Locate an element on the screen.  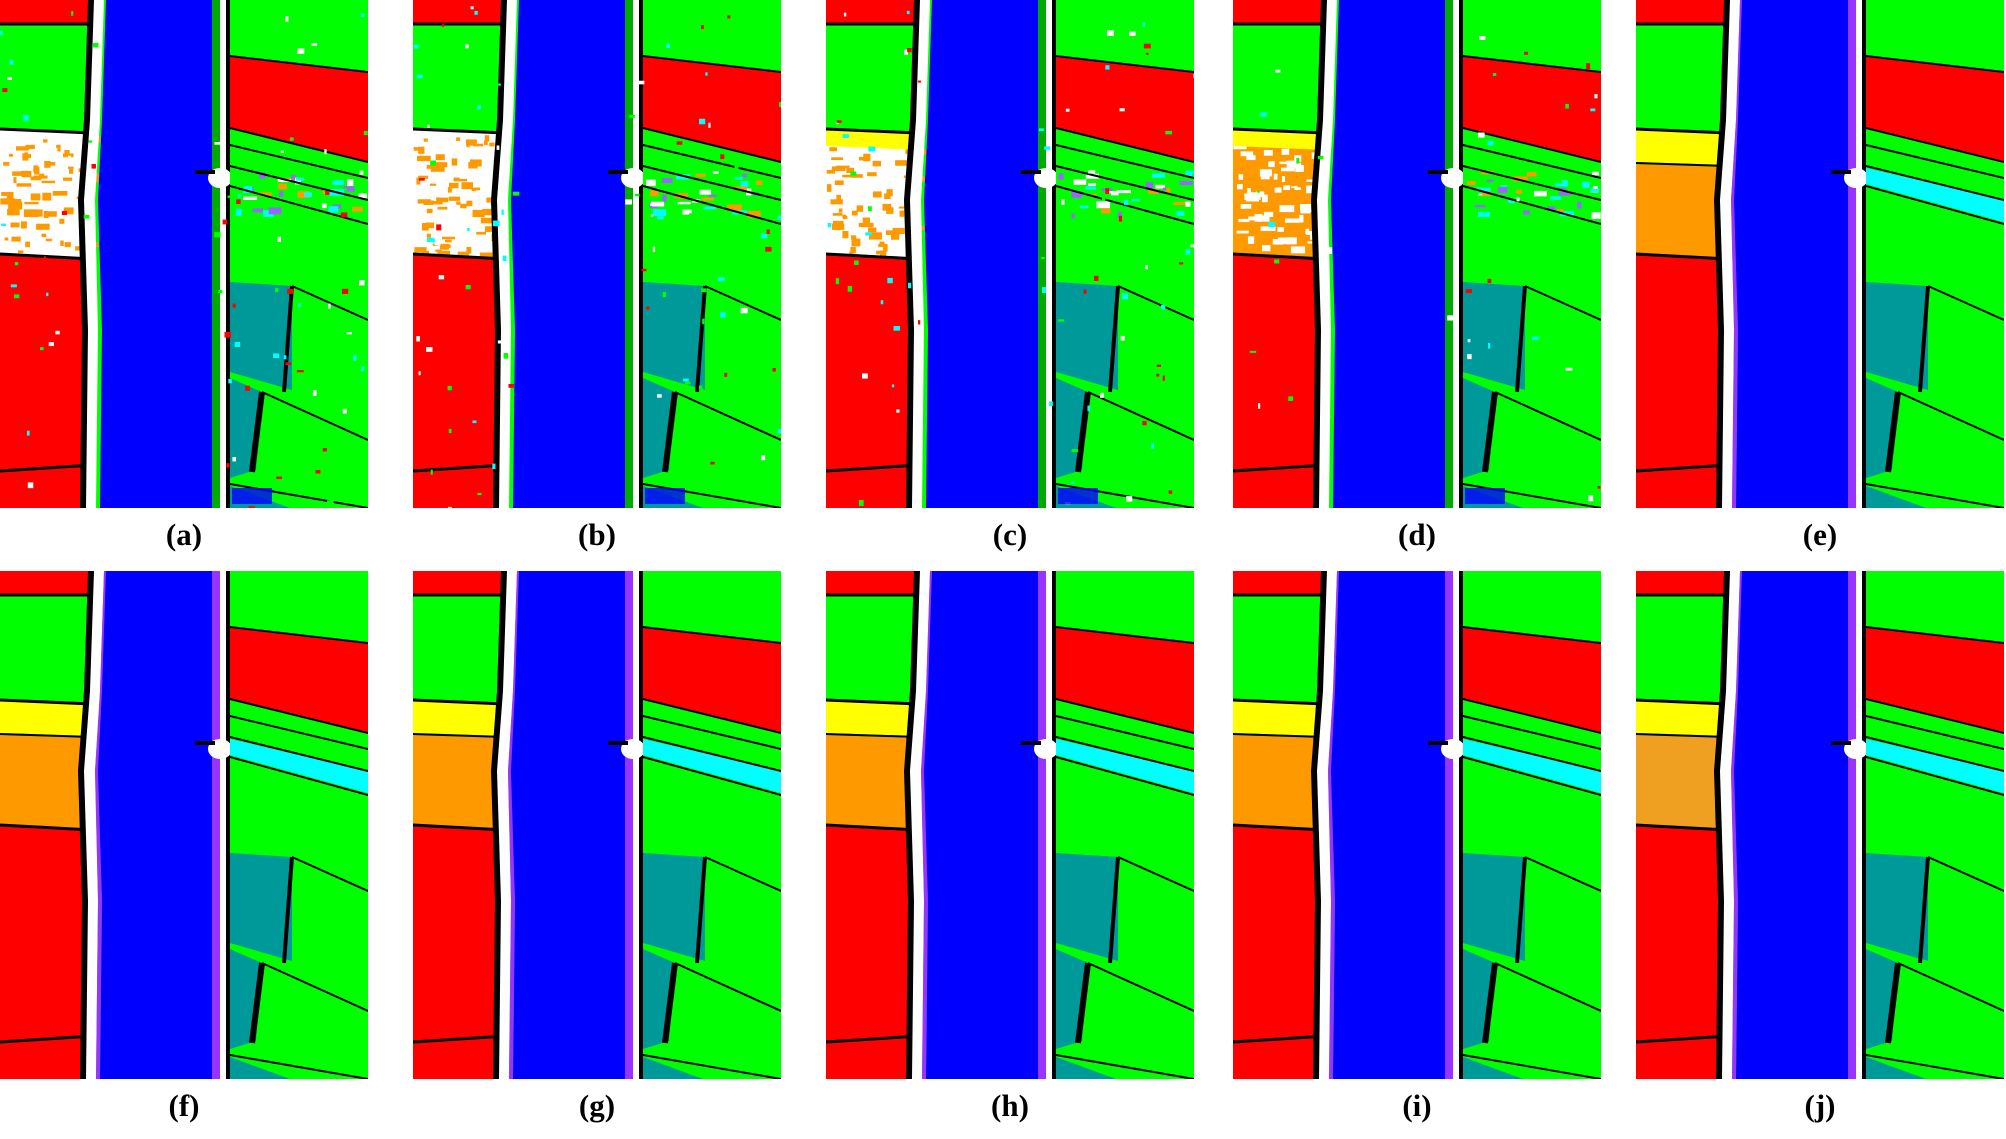
panel-caption: (h) is located at coordinates (1010, 1105).